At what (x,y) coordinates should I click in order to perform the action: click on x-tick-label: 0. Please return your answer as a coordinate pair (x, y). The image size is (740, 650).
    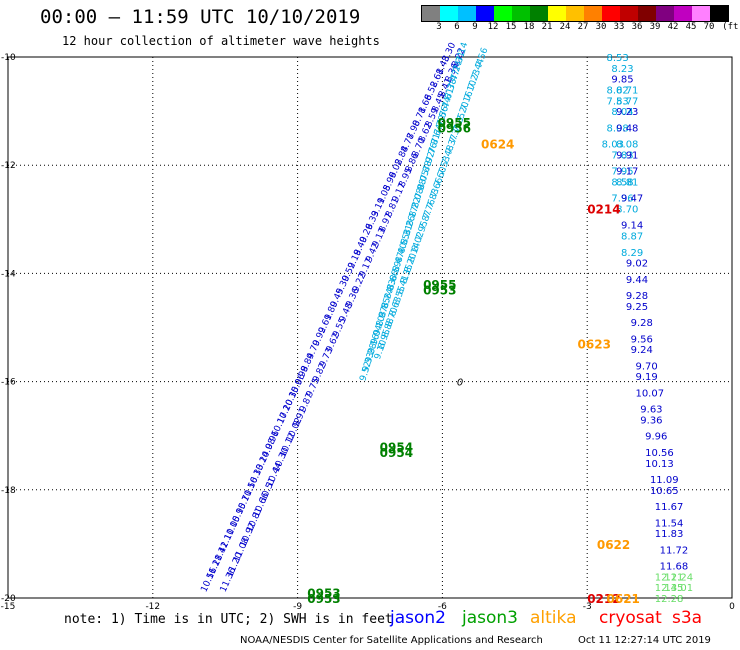
    Looking at the image, I should click on (732, 607).